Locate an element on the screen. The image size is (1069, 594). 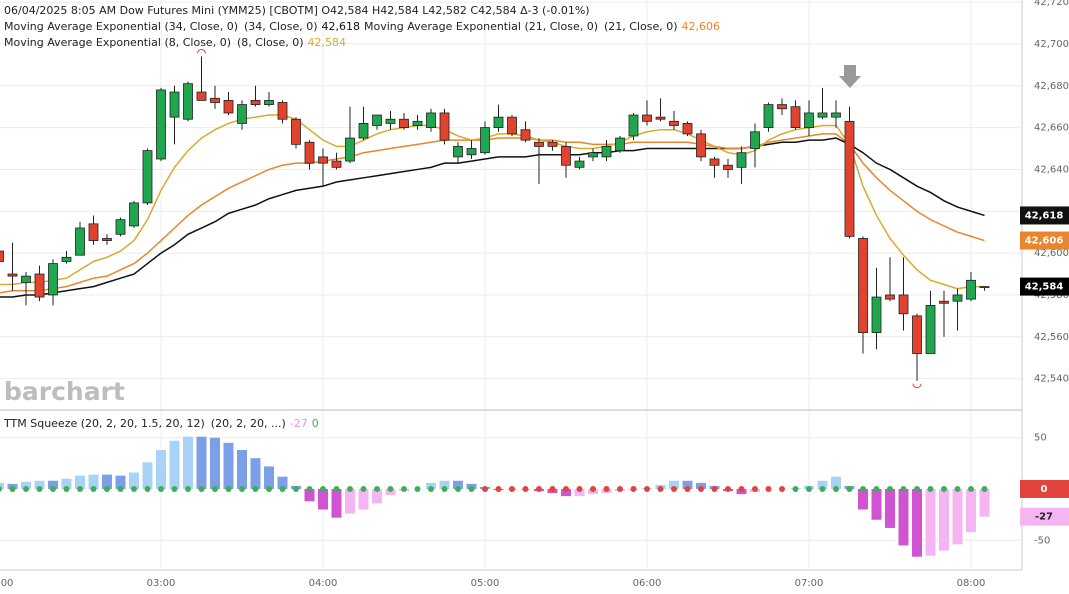
y-tick-label: 42,660 is located at coordinates (1051, 128).